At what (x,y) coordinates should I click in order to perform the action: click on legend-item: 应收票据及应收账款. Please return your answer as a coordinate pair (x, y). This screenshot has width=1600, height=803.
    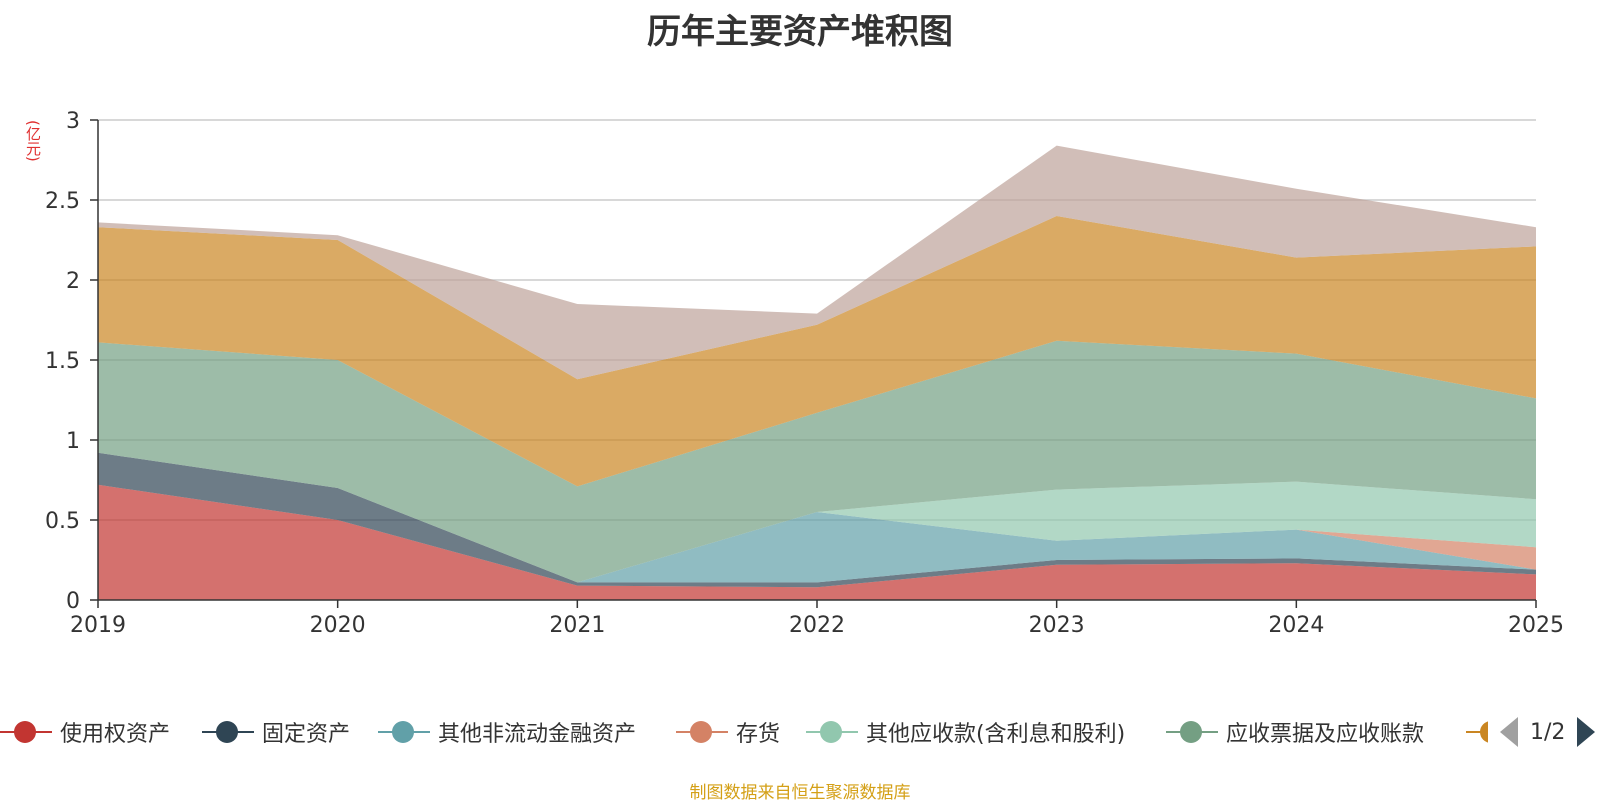
    Looking at the image, I should click on (1295, 732).